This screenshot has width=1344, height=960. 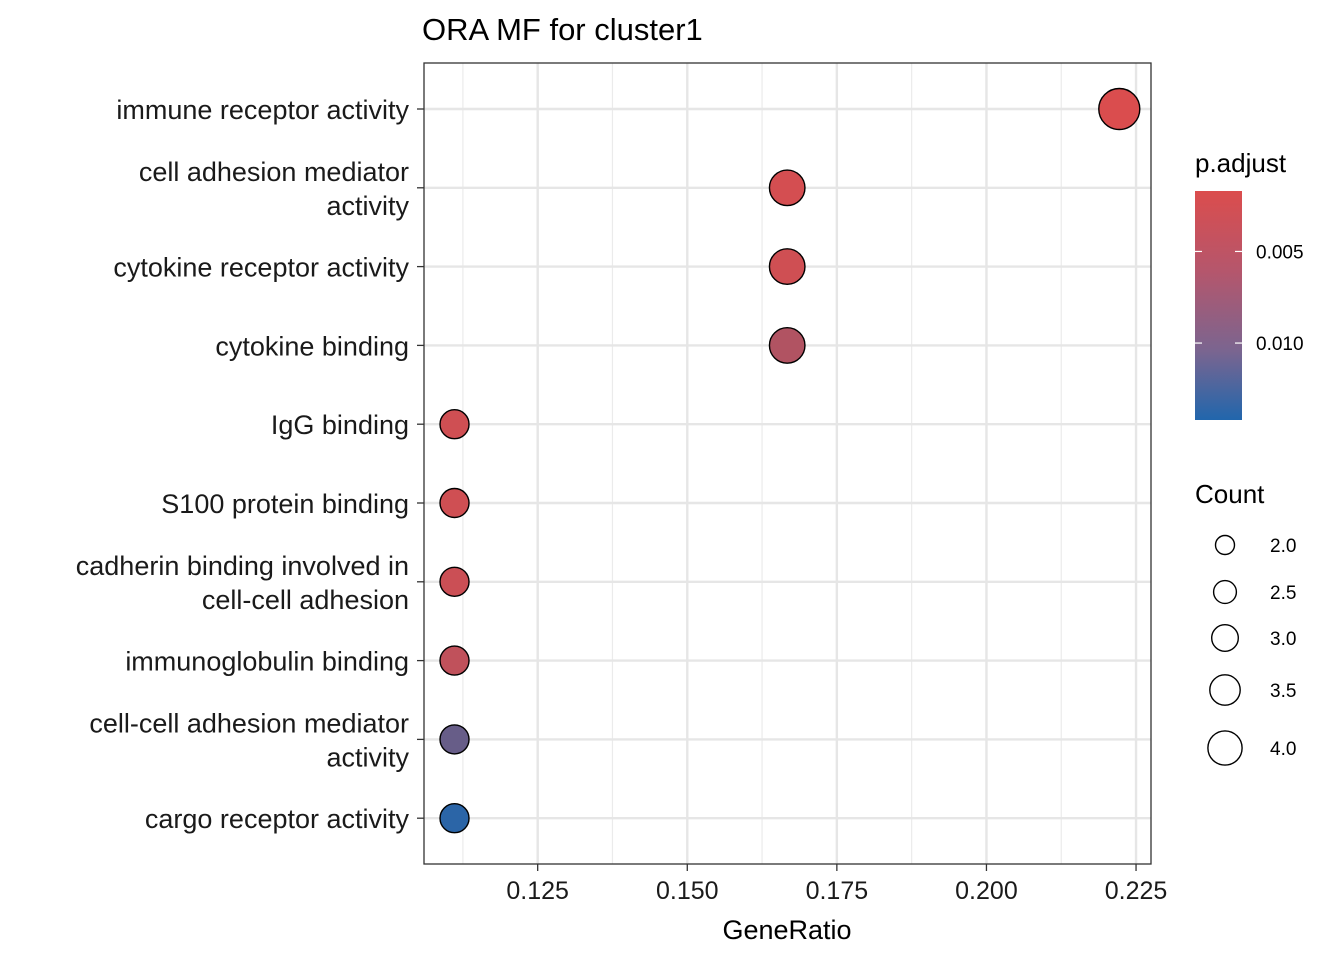 I want to click on color-tick-label: 0.010, so click(x=1280, y=344).